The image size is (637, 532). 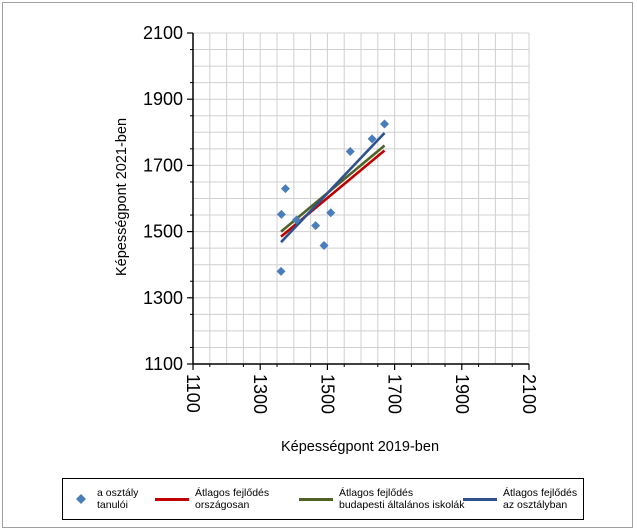 I want to click on legend-item-students: a osztály tanulói, so click(x=105, y=499).